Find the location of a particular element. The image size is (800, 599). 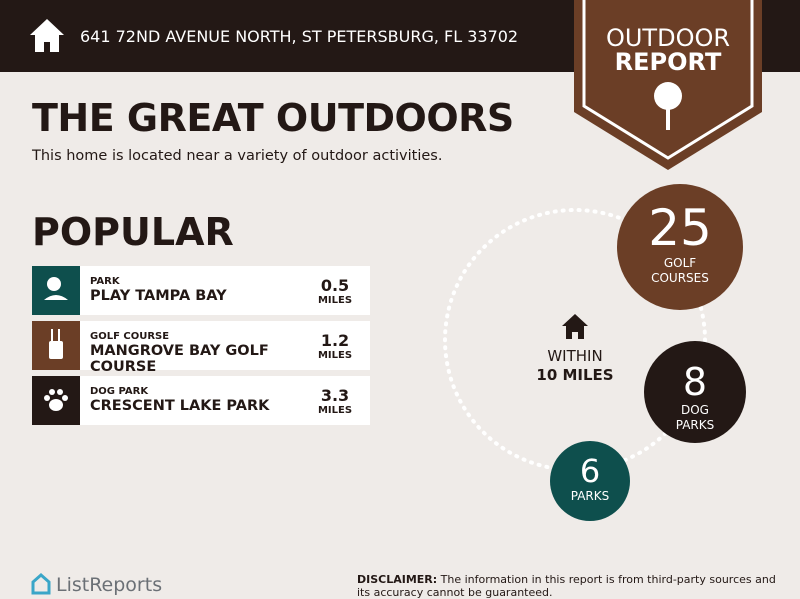

list-item: DOG PARK CRESCENT LAKE PARK 3.3 MILES is located at coordinates (201, 400).